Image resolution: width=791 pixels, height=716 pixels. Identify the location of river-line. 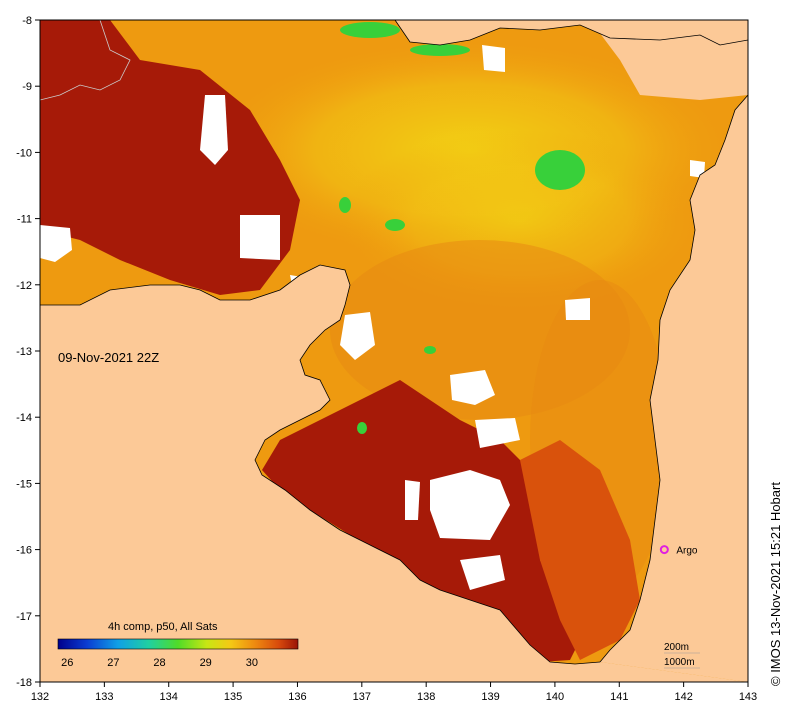
(85, 60).